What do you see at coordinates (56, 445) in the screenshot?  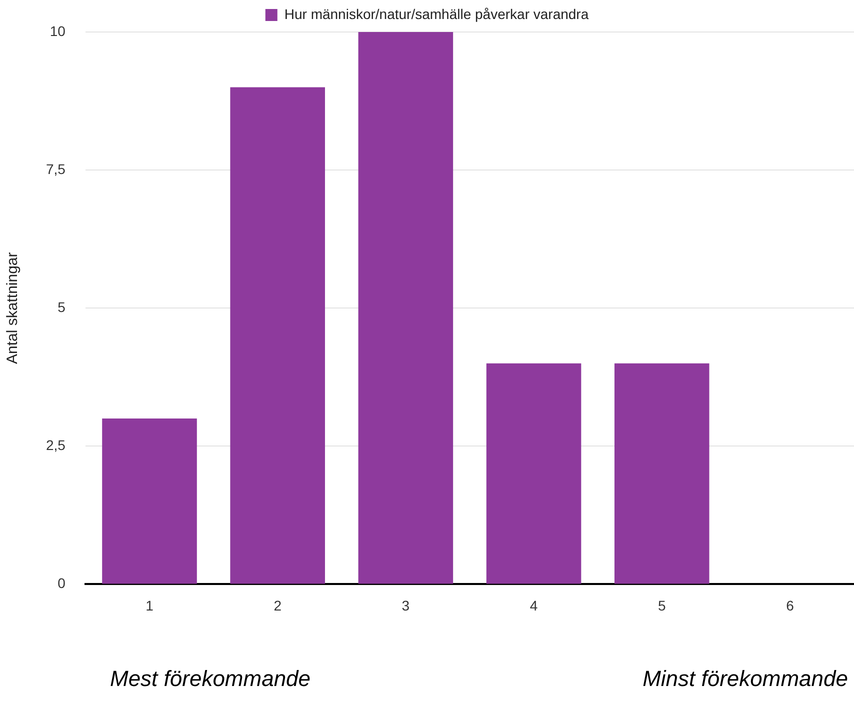 I see `y-tick-label: 2,5` at bounding box center [56, 445].